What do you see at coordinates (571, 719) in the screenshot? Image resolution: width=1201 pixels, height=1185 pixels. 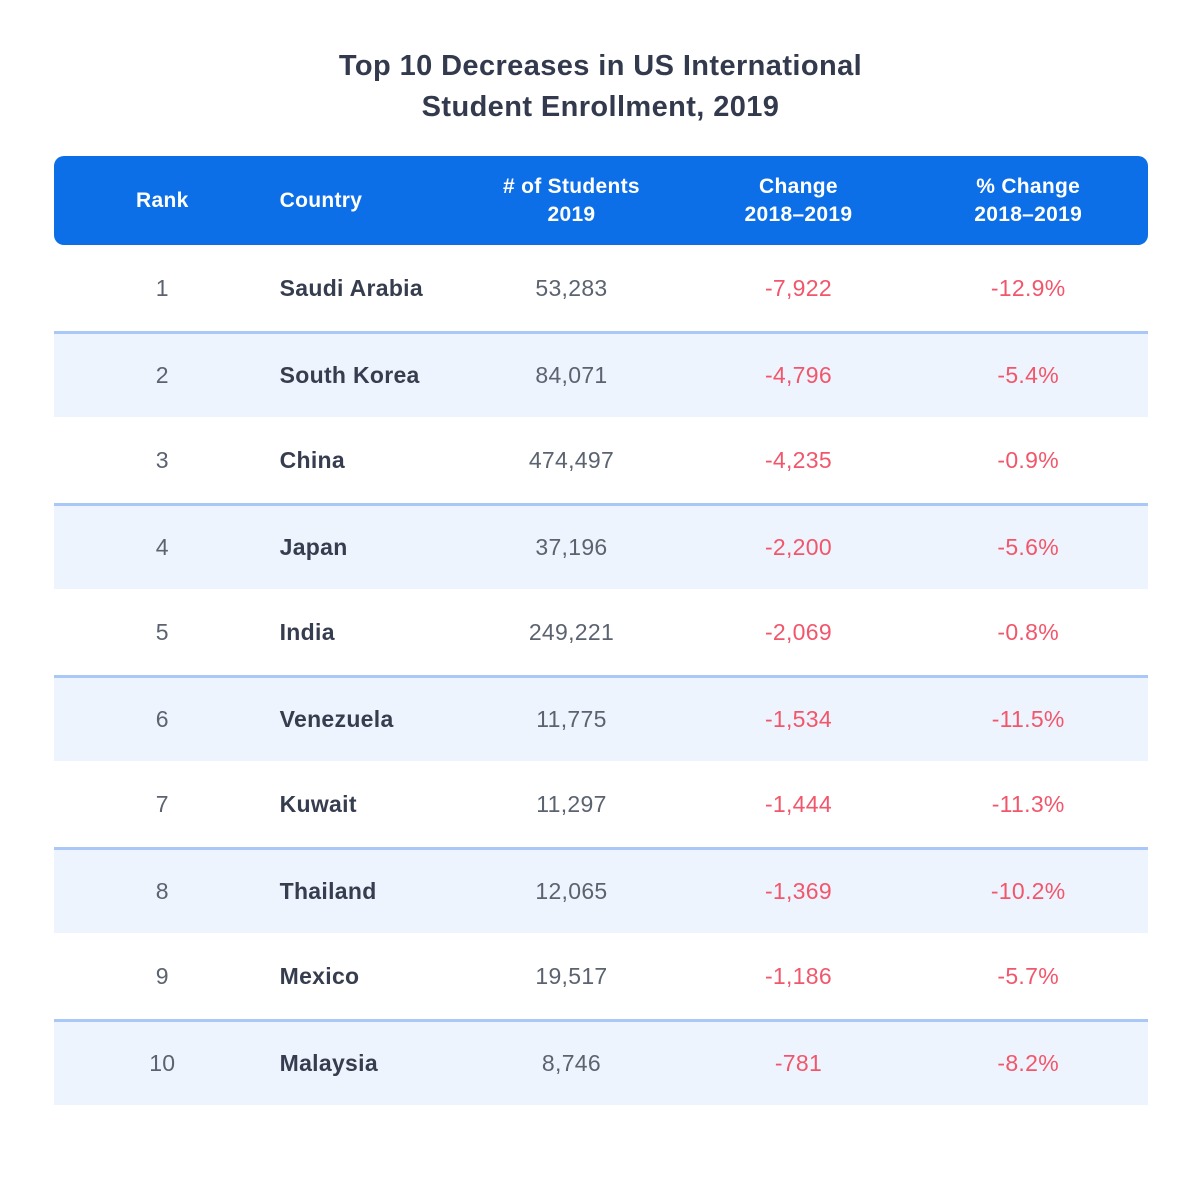 I see `students-cell: 11,775` at bounding box center [571, 719].